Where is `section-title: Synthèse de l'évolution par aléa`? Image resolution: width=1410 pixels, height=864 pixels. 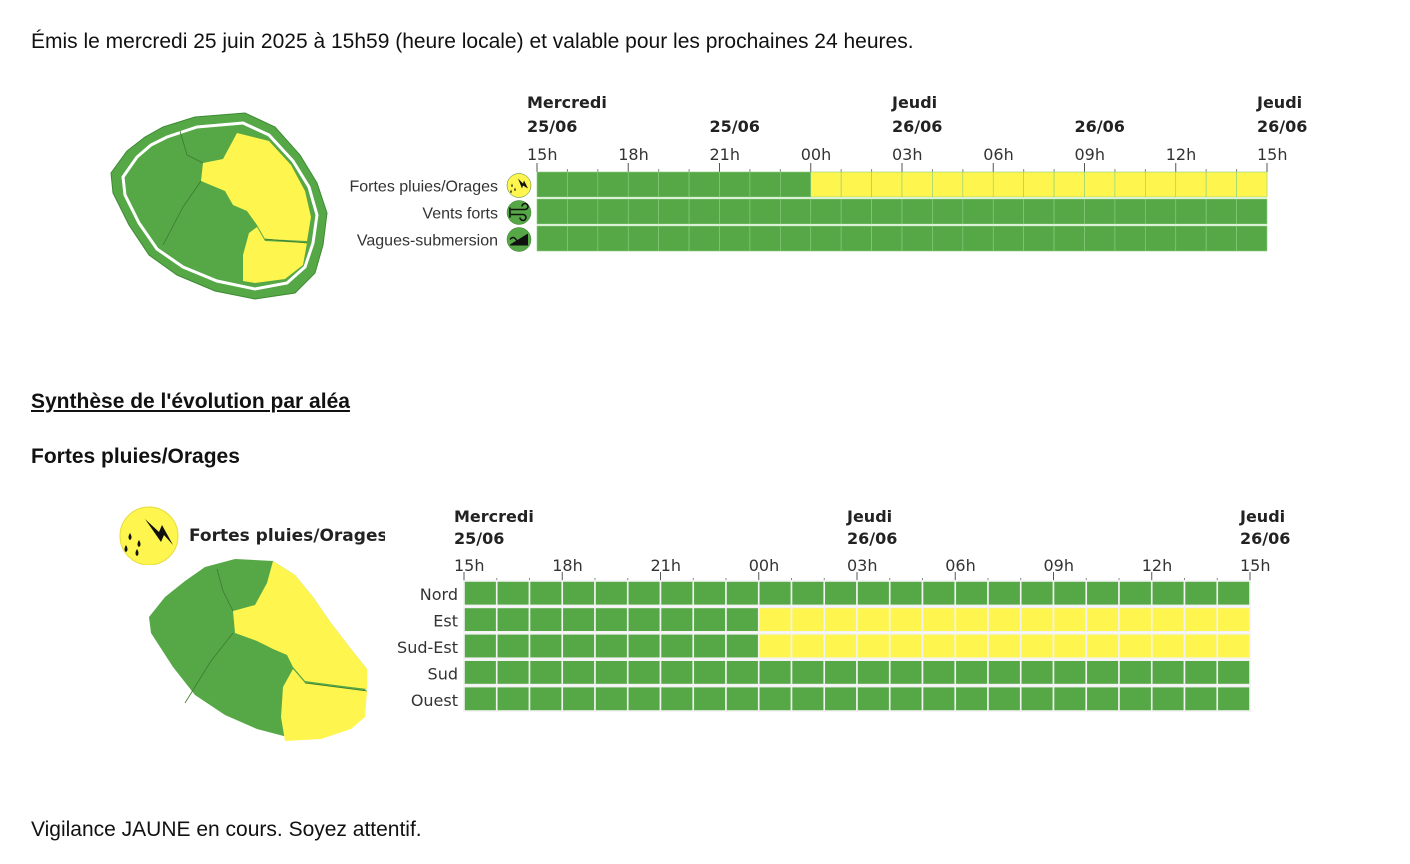
section-title: Synthèse de l'évolution par aléa is located at coordinates (190, 401).